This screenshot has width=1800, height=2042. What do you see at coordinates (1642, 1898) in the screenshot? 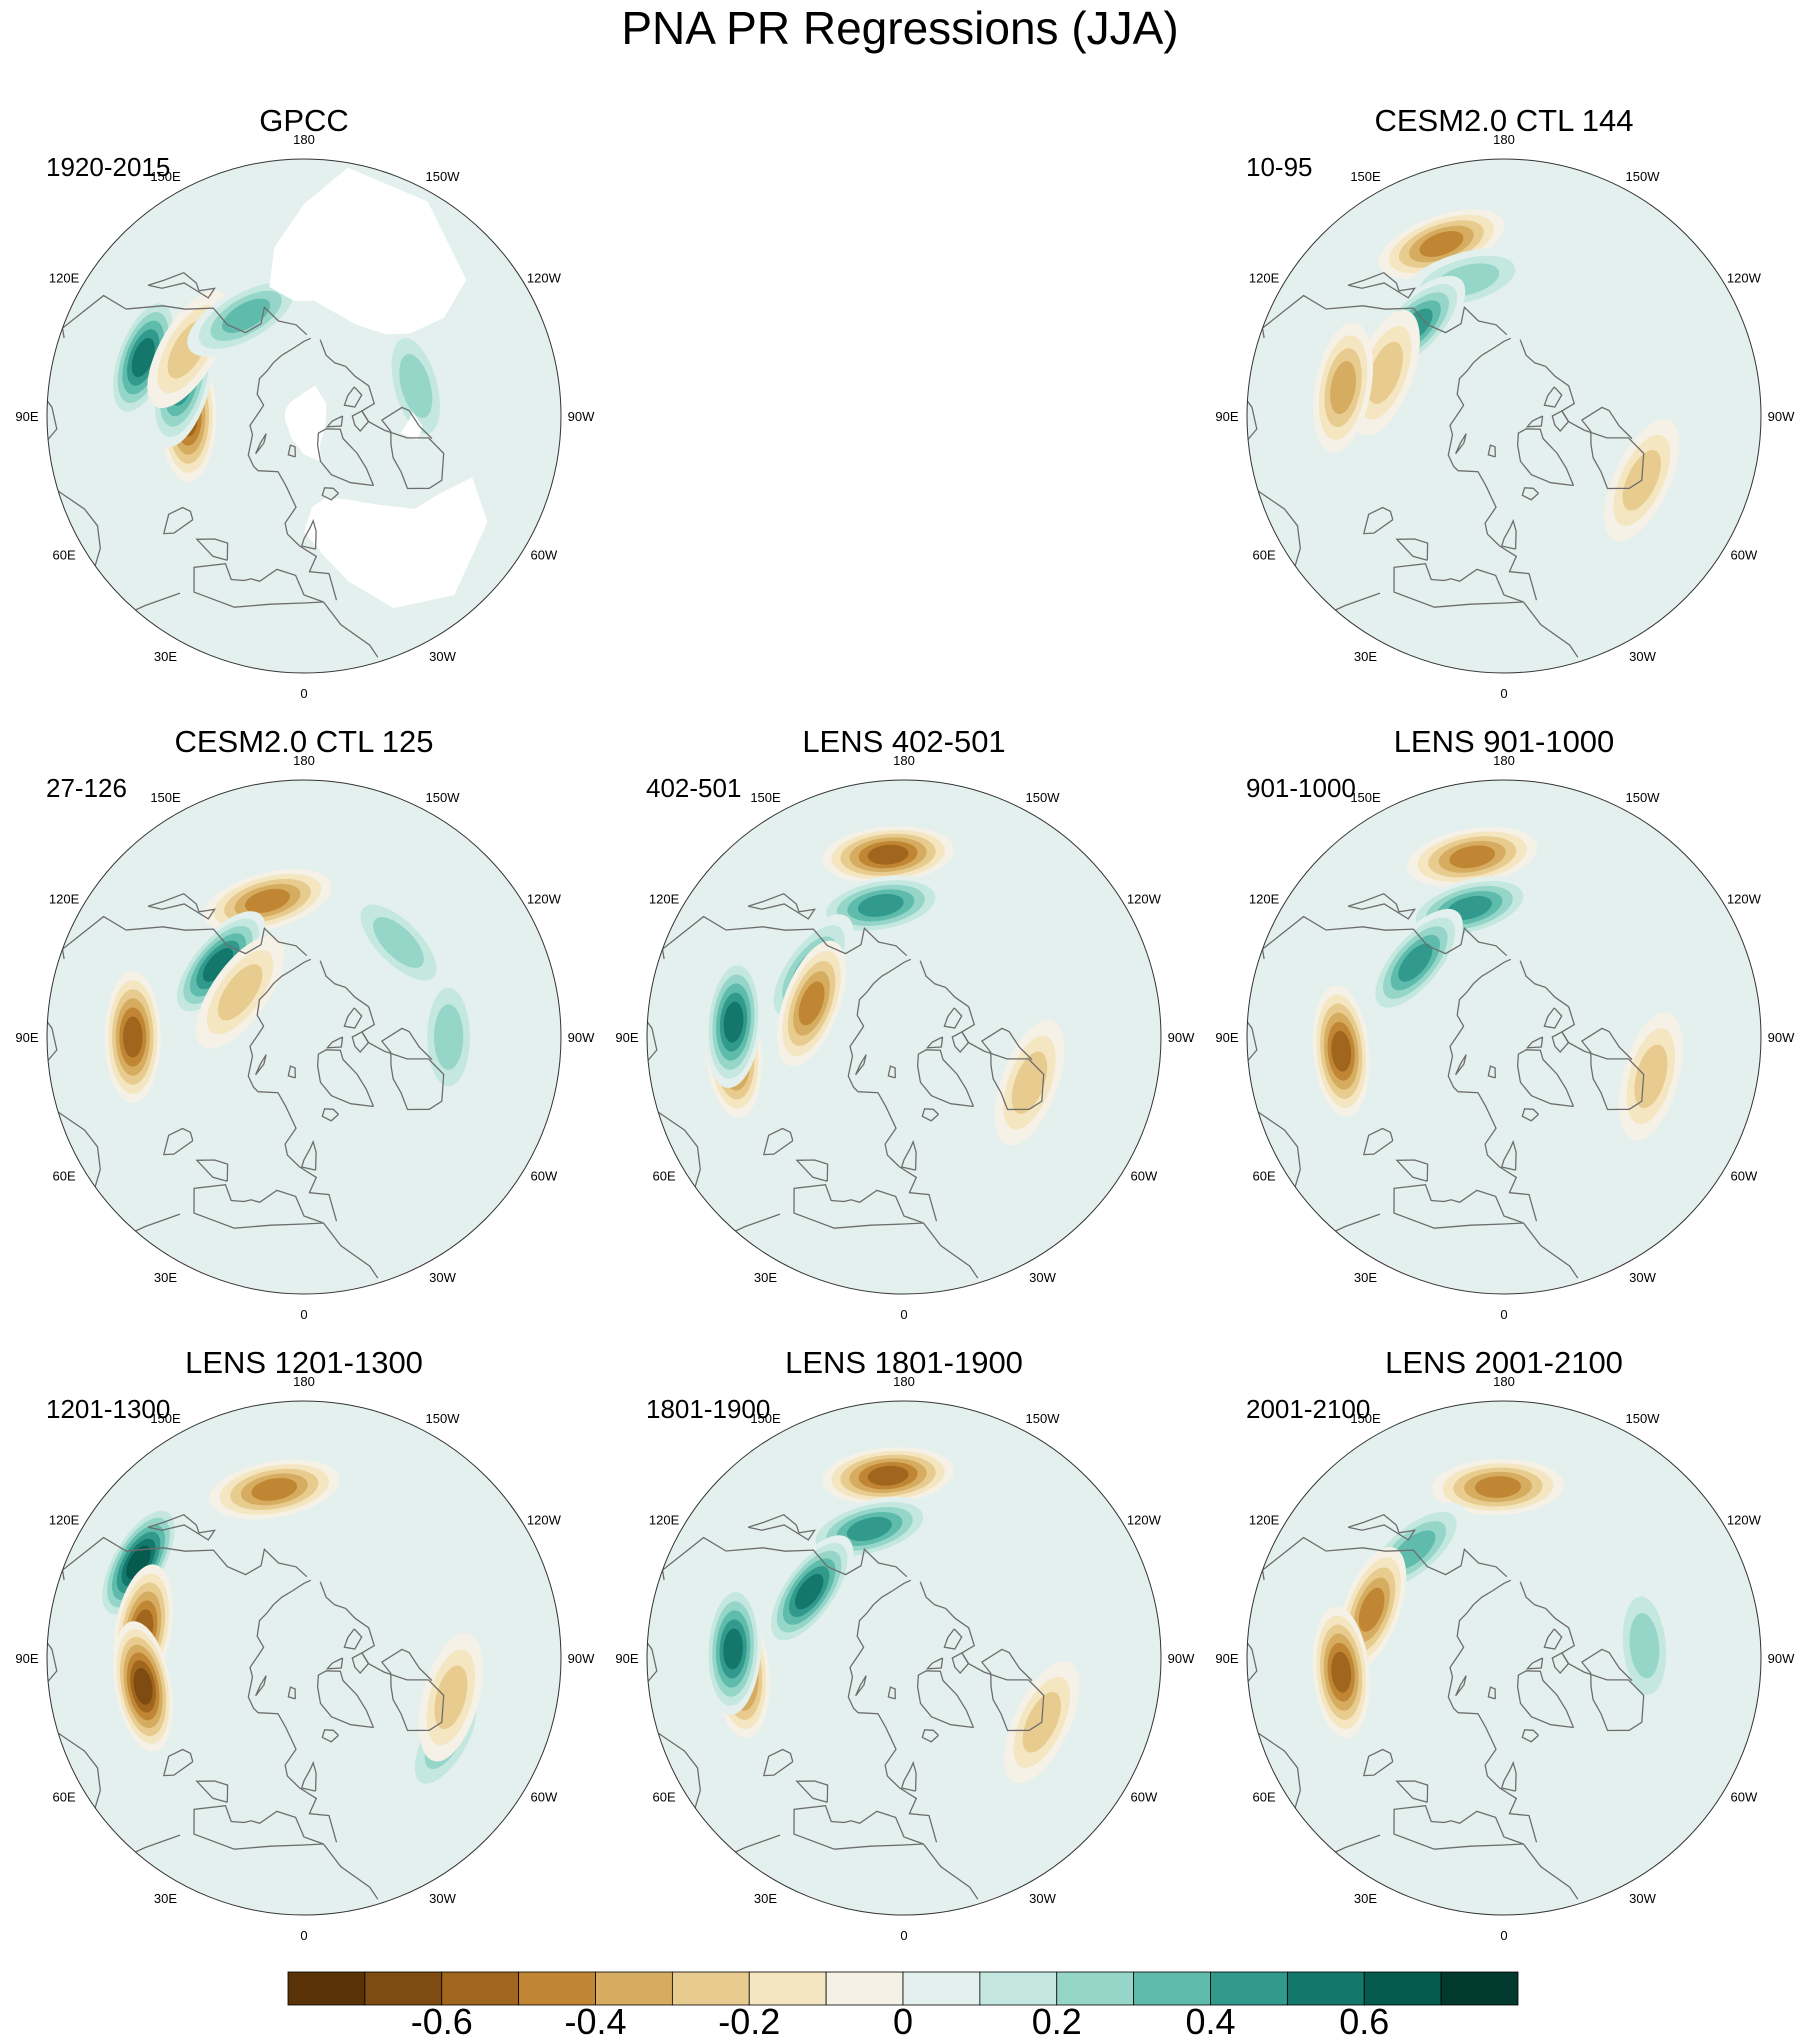
I see `longitude-label: 30W` at bounding box center [1642, 1898].